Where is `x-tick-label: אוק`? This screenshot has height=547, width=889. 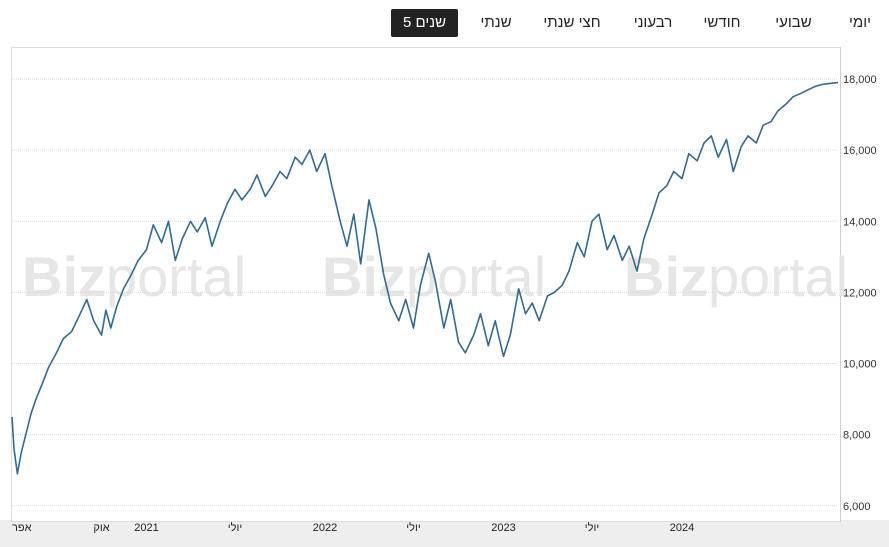 x-tick-label: אוק is located at coordinates (101, 528).